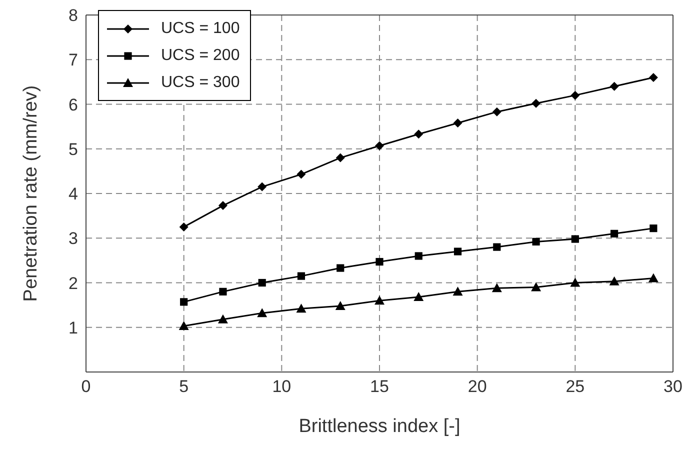 The width and height of the screenshot is (694, 454). I want to click on x-tick-label: 30, so click(673, 386).